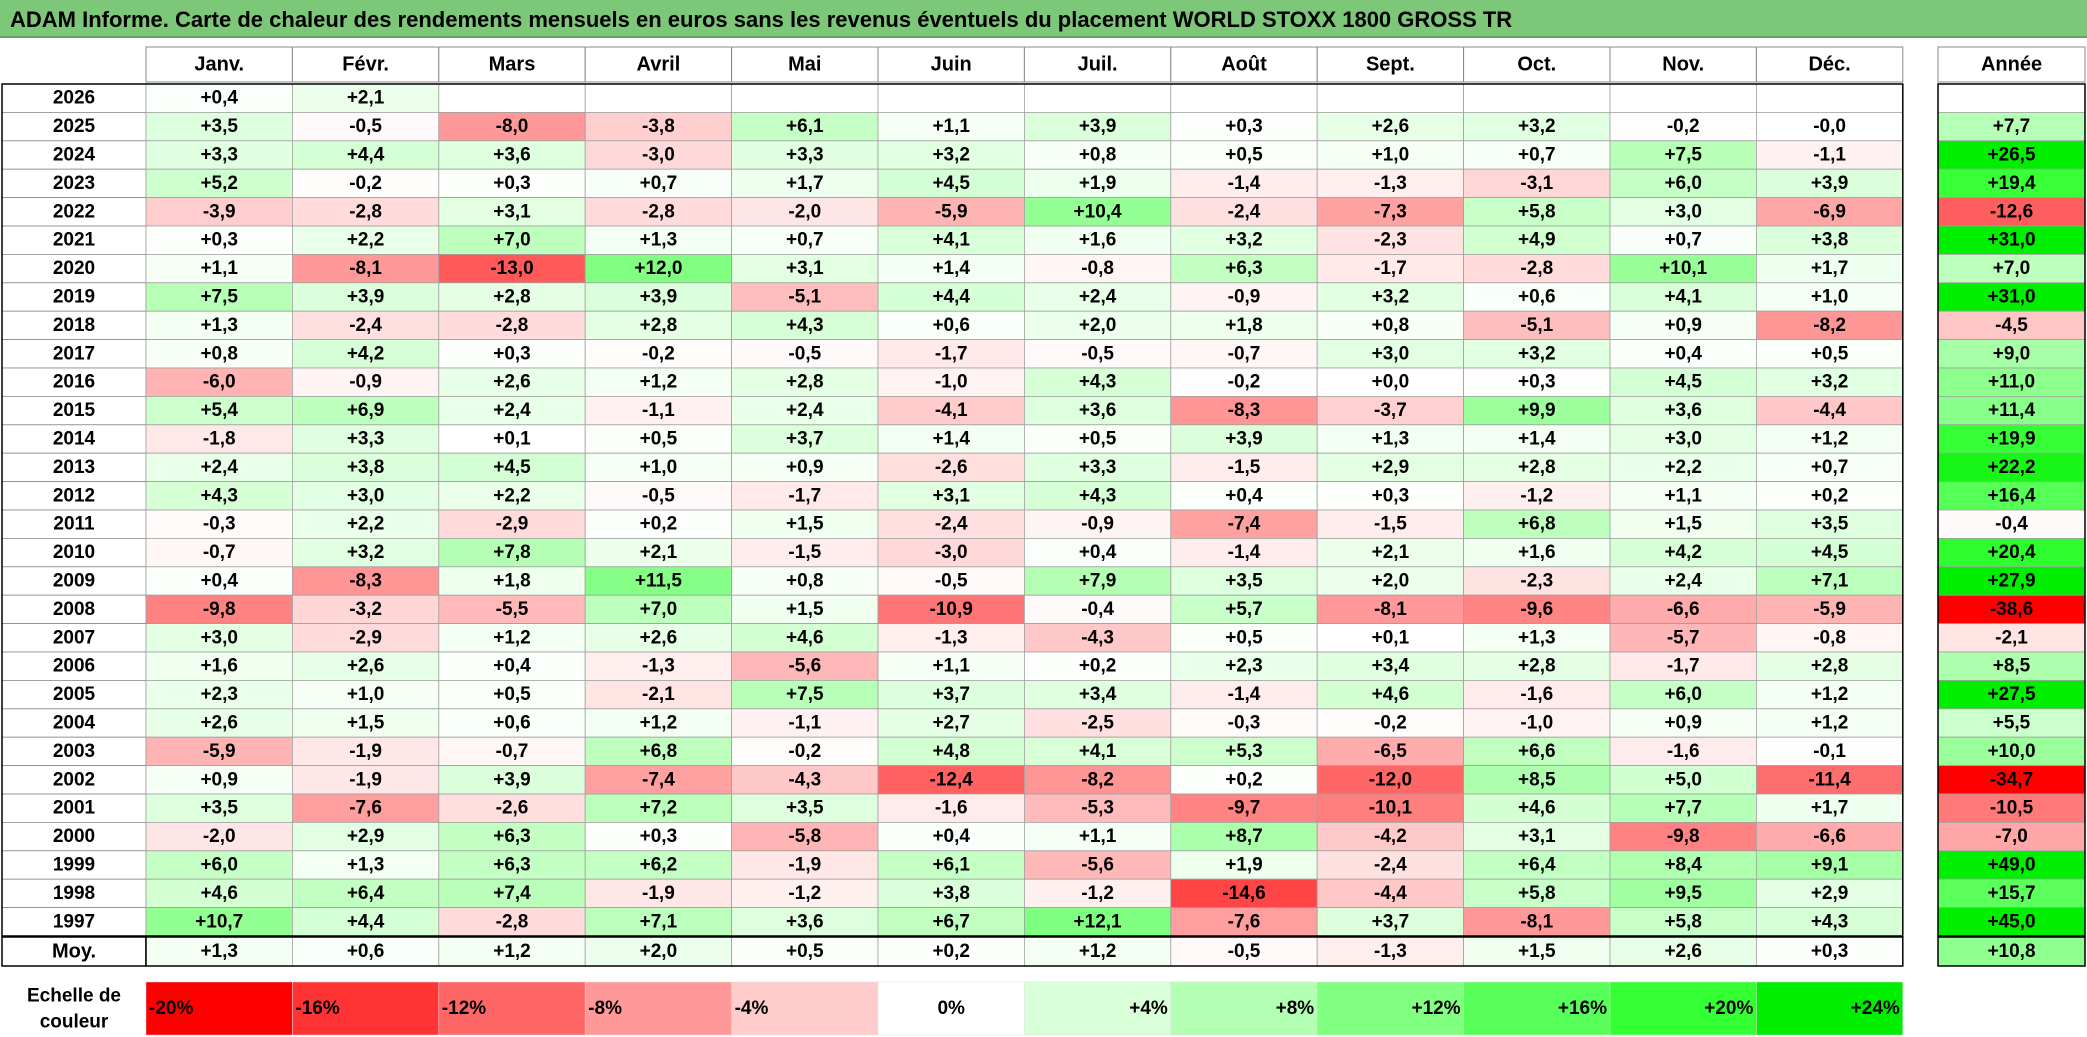 Image resolution: width=2087 pixels, height=1037 pixels. I want to click on heat-cell-value: +7,4, so click(512, 893).